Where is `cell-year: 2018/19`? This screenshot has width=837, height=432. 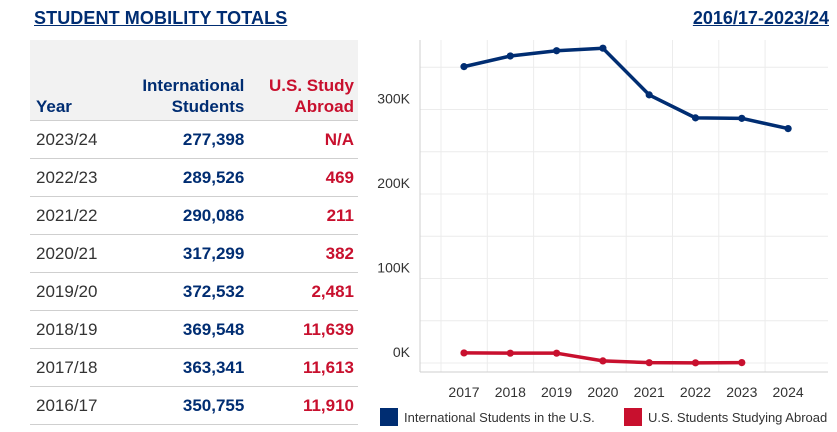 cell-year: 2018/19 is located at coordinates (66, 329).